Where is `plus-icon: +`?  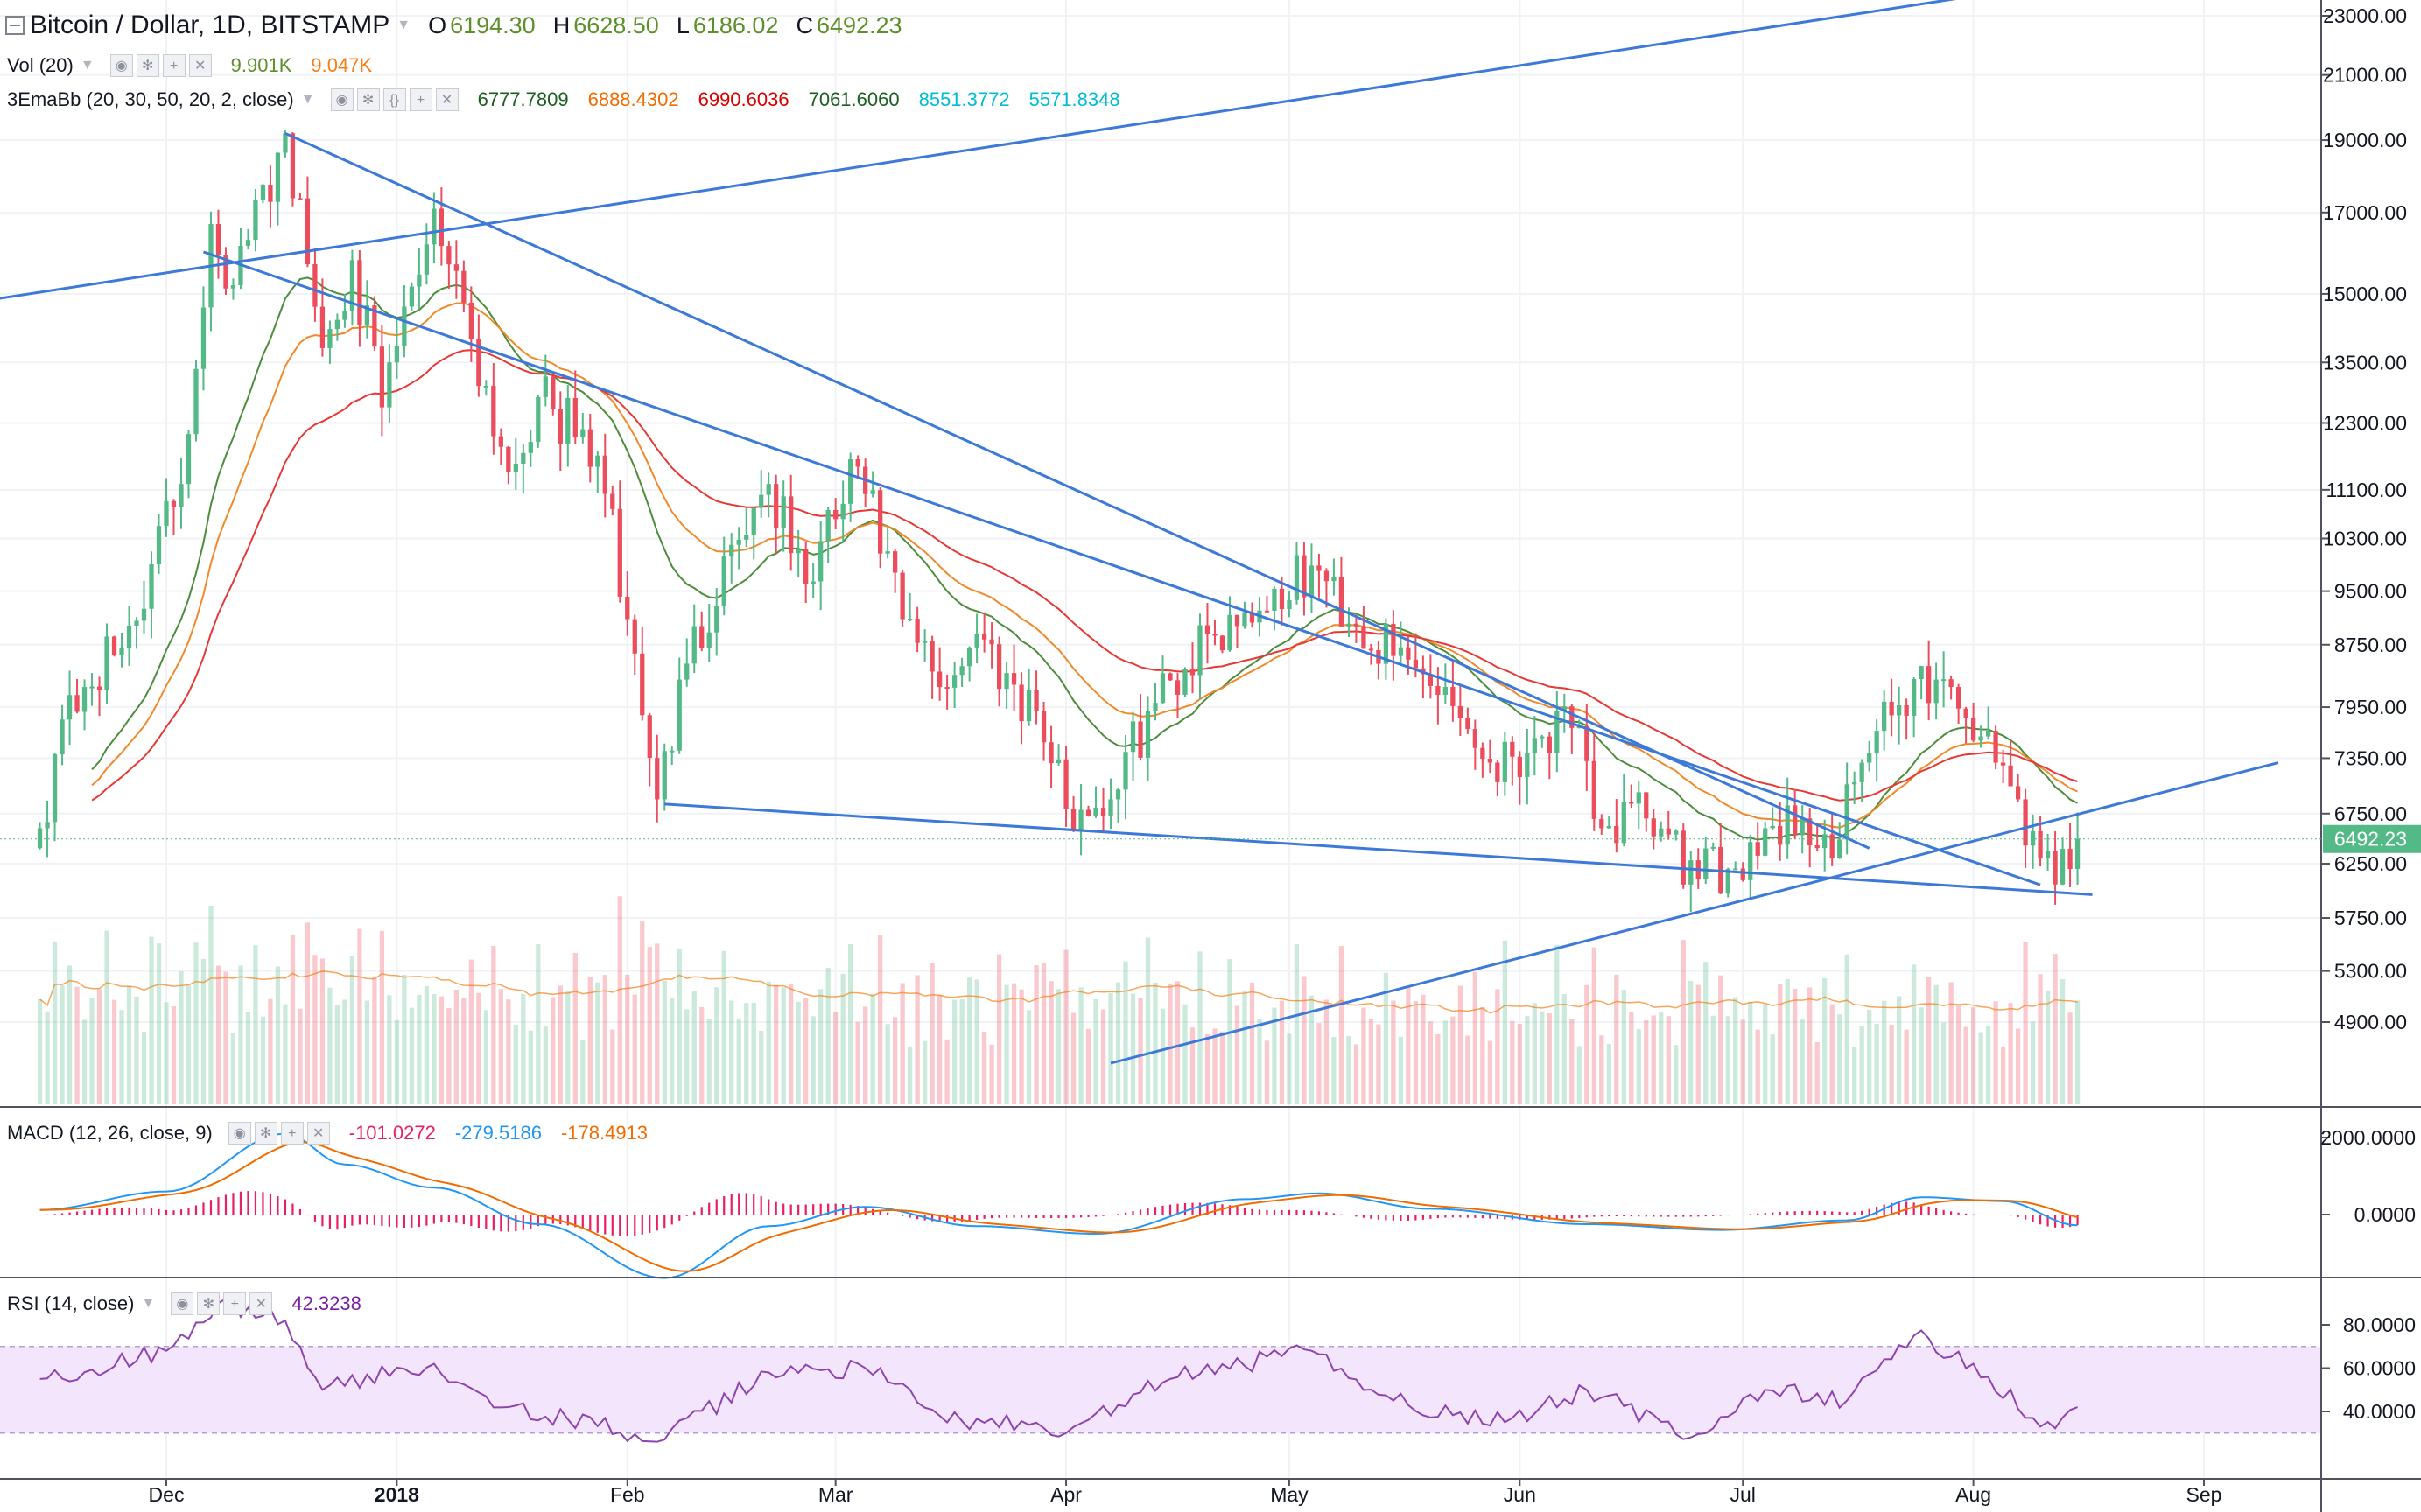
plus-icon: + is located at coordinates (292, 1133).